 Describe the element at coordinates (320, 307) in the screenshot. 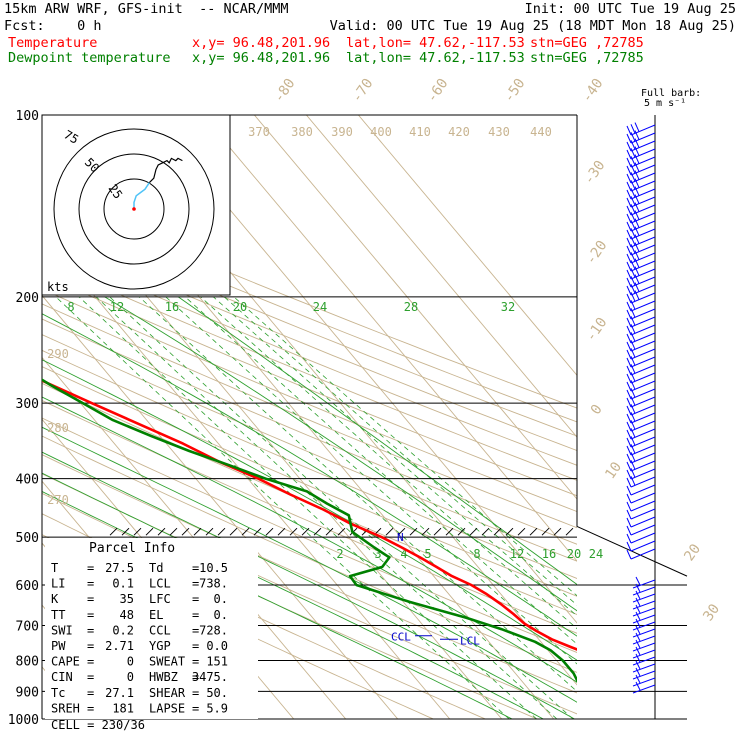

I see `mixing-ratio-label: 24` at that location.